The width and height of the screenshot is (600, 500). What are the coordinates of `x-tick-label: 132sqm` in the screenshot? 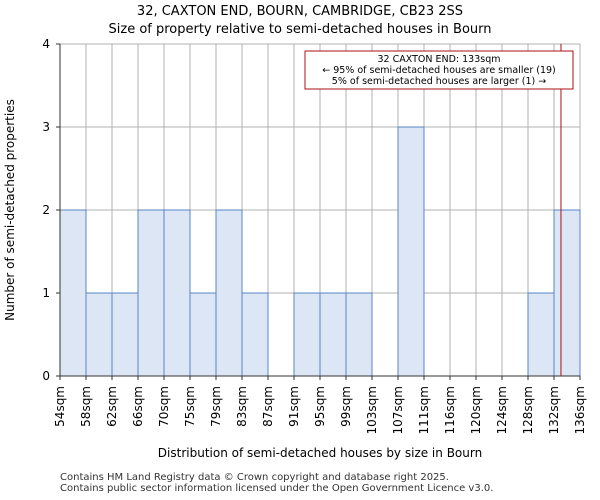 It's located at (554, 410).